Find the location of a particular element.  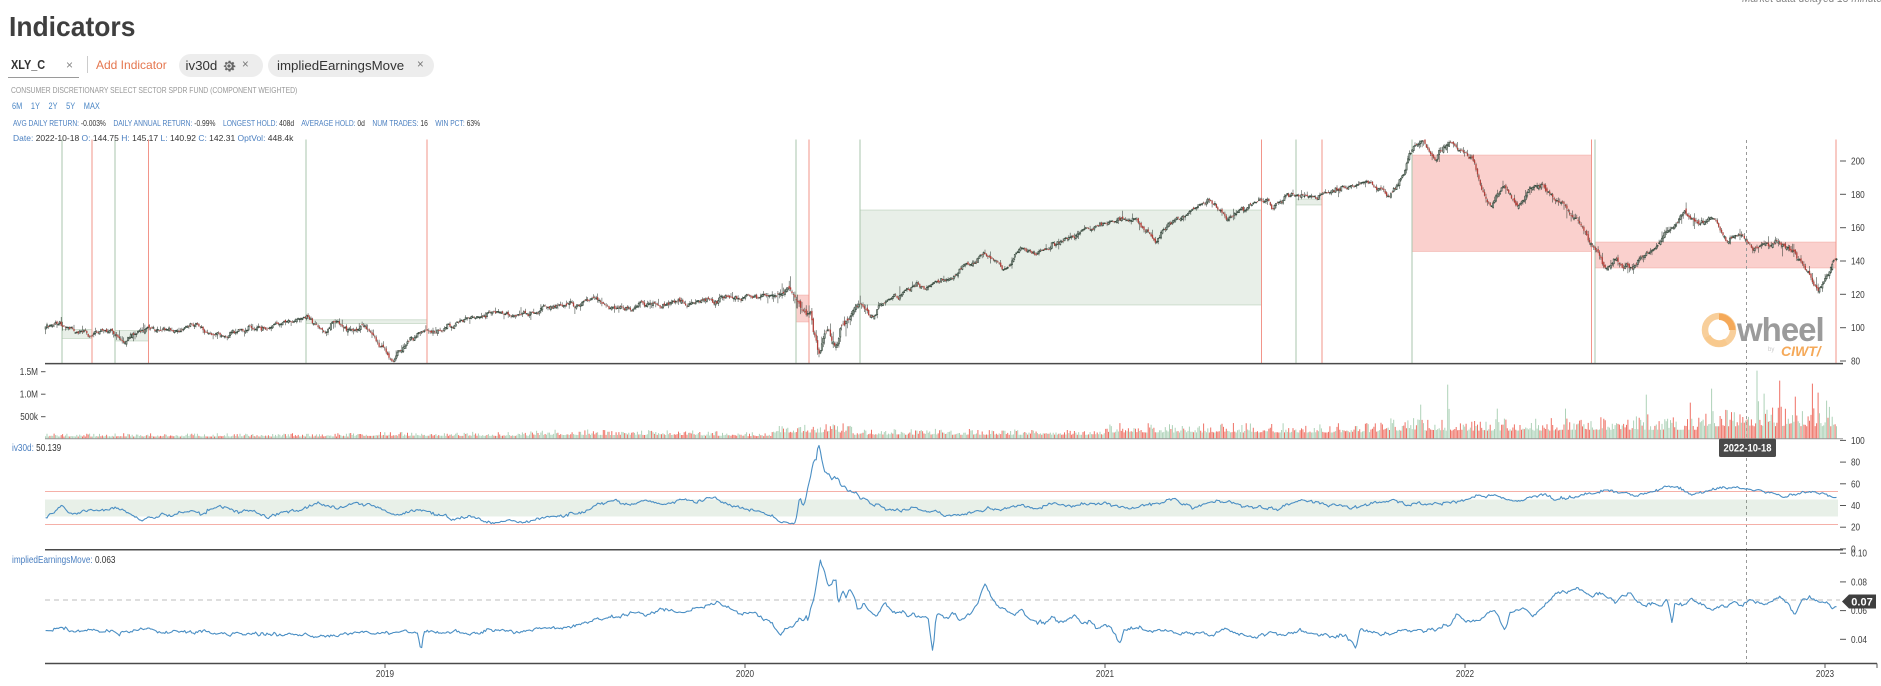

svg-text: 500k is located at coordinates (29, 417).